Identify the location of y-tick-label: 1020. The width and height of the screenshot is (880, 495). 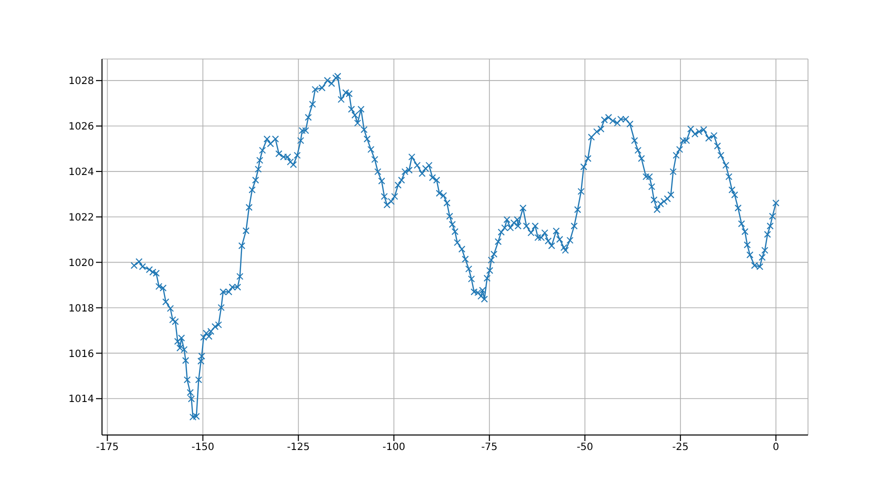
(81, 263).